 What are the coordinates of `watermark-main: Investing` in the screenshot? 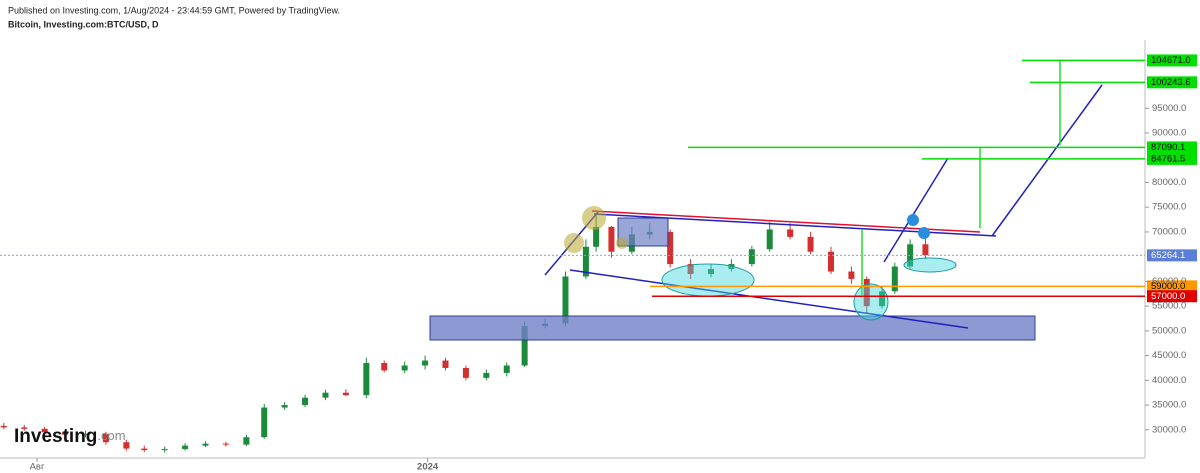 It's located at (55, 436).